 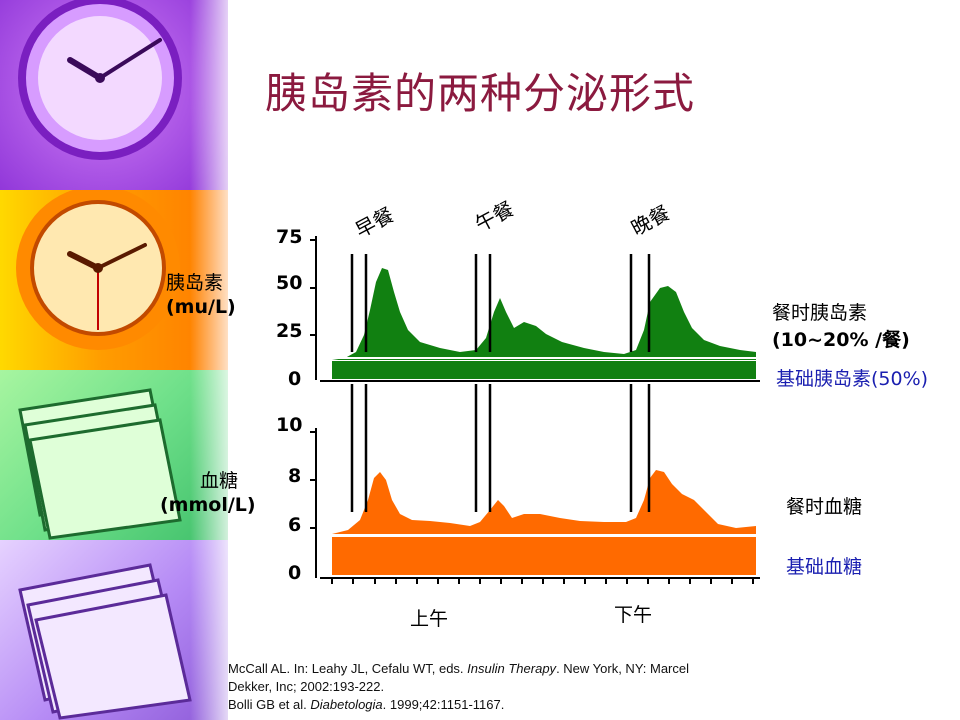 What do you see at coordinates (494, 216) in the screenshot?
I see `meal-label-lunch: 午餐` at bounding box center [494, 216].